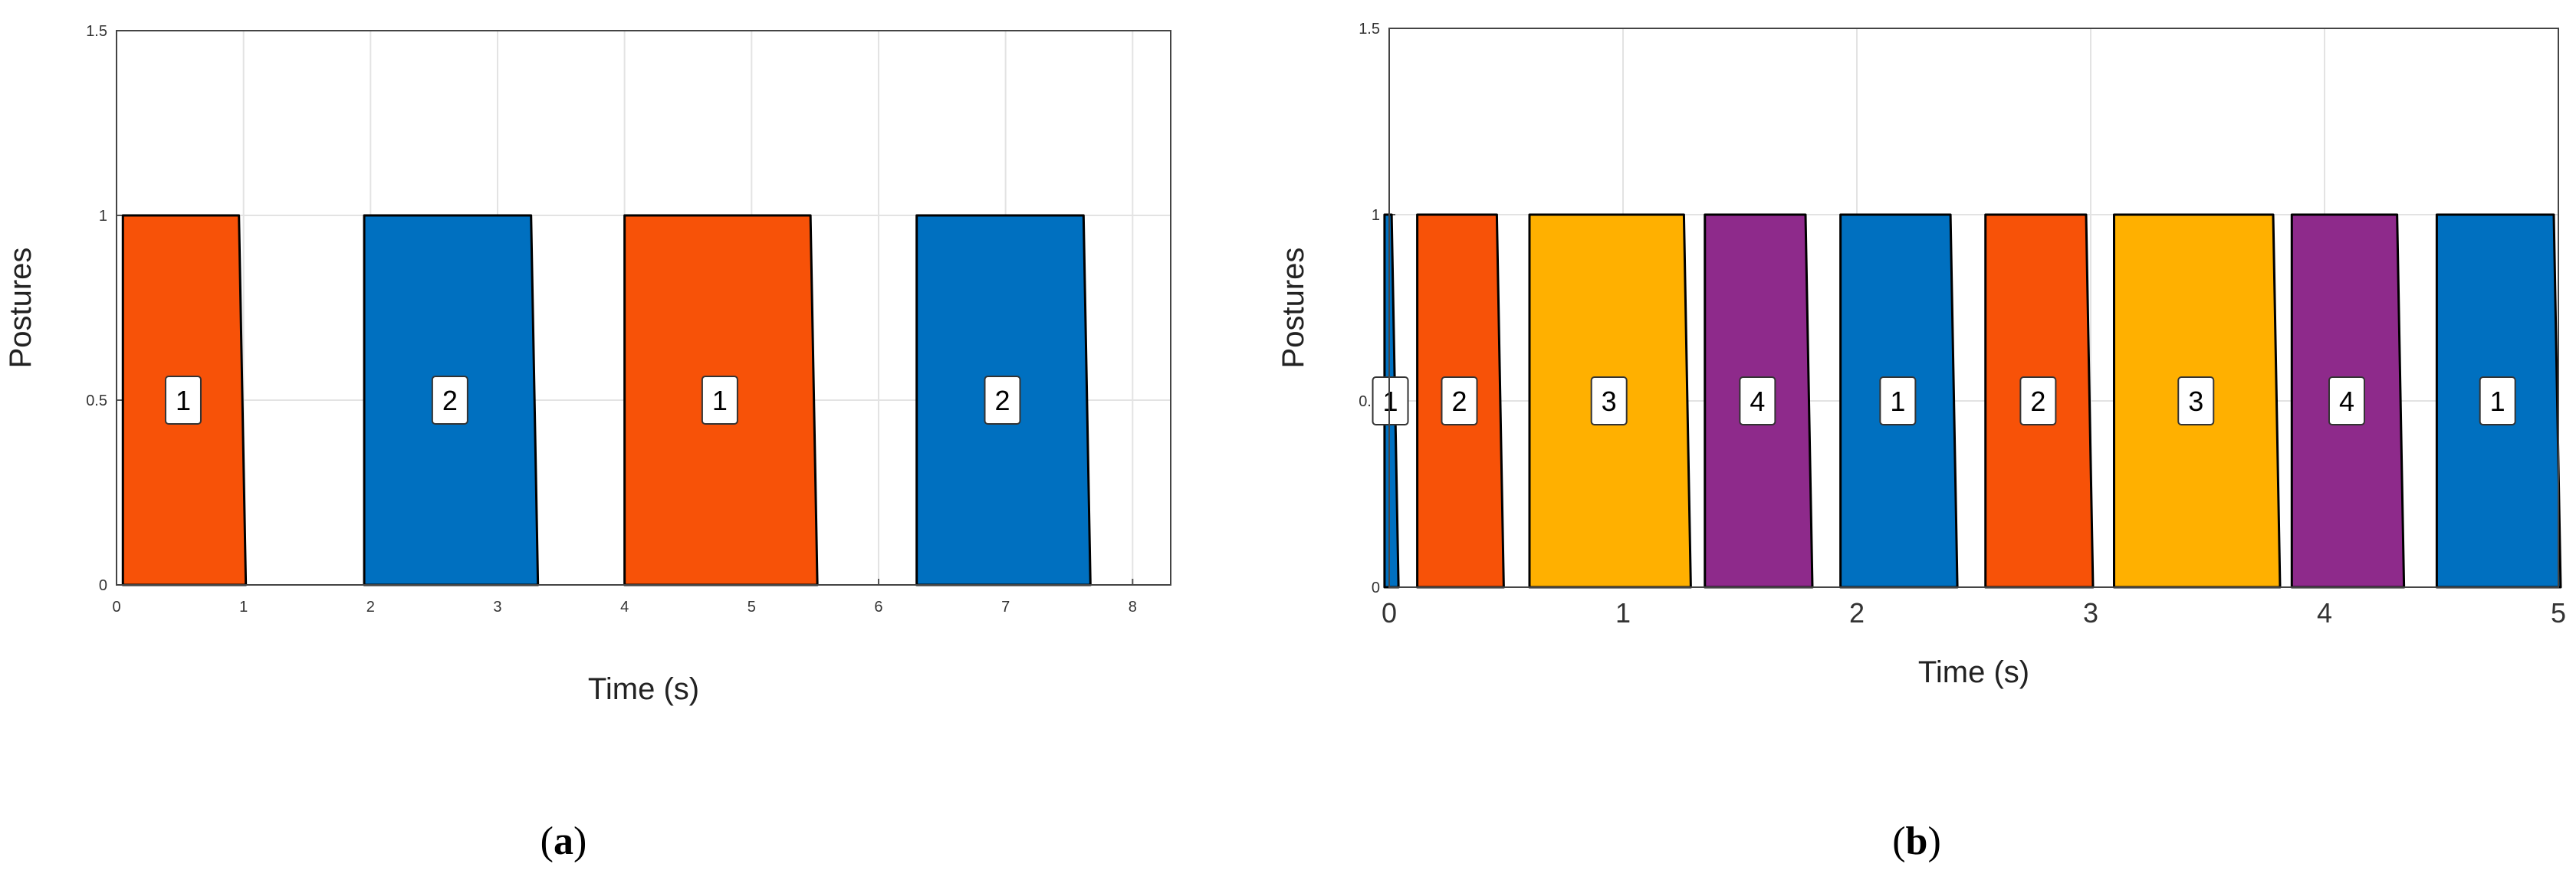 The width and height of the screenshot is (2576, 890). What do you see at coordinates (563, 841) in the screenshot?
I see `panel-label: (a)` at bounding box center [563, 841].